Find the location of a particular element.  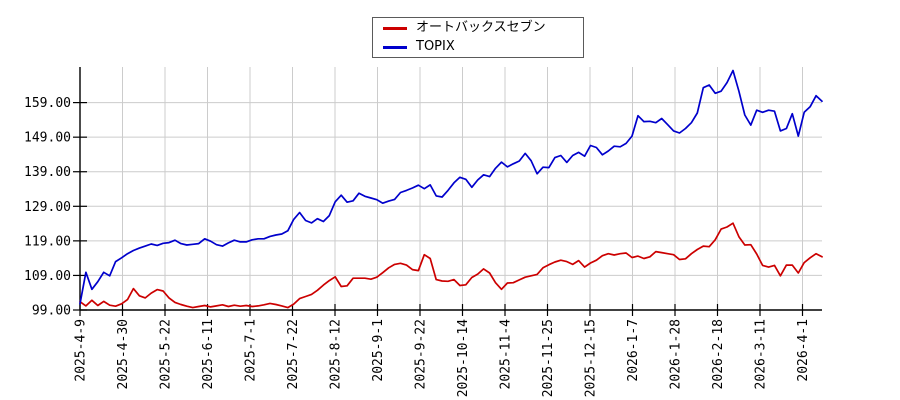

x-tick-label: 2025-9-22 is located at coordinates (421, 354).